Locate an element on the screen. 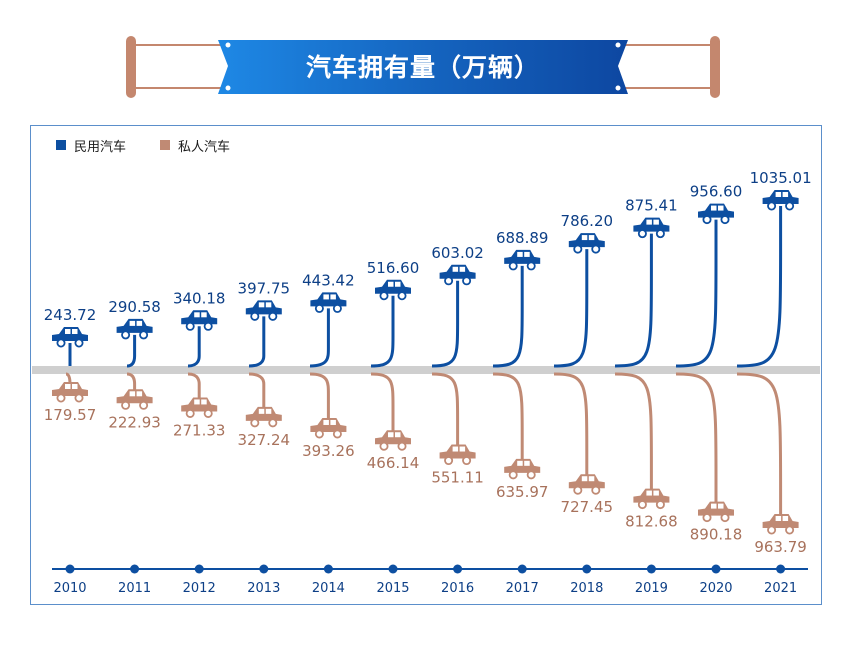 This screenshot has width=850, height=647. private-value-label: 393.26 is located at coordinates (328, 451).